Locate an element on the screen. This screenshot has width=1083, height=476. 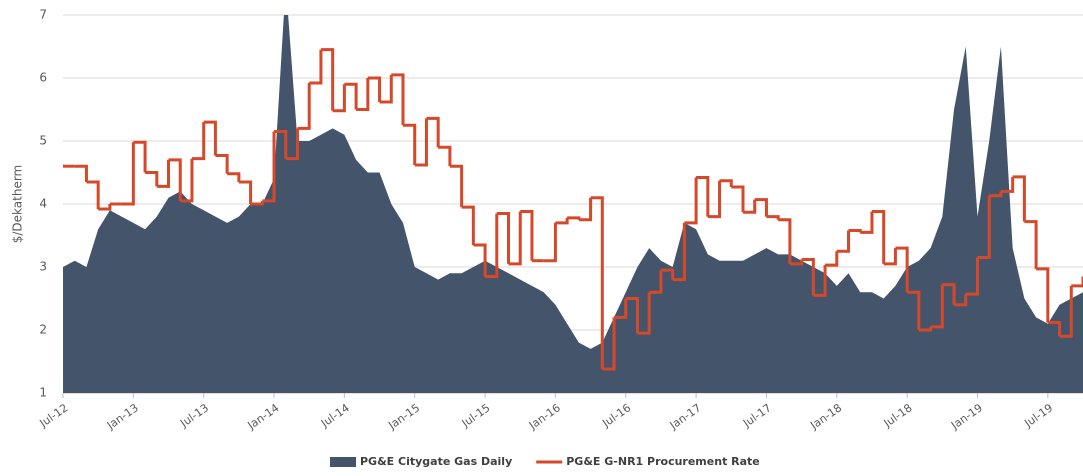
x-tick-label: Jul-19 is located at coordinates (1038, 415).